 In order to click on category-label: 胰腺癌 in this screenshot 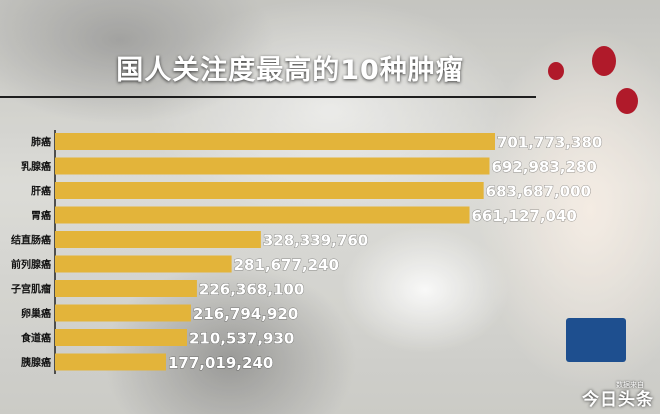, I will do `click(36, 362)`.